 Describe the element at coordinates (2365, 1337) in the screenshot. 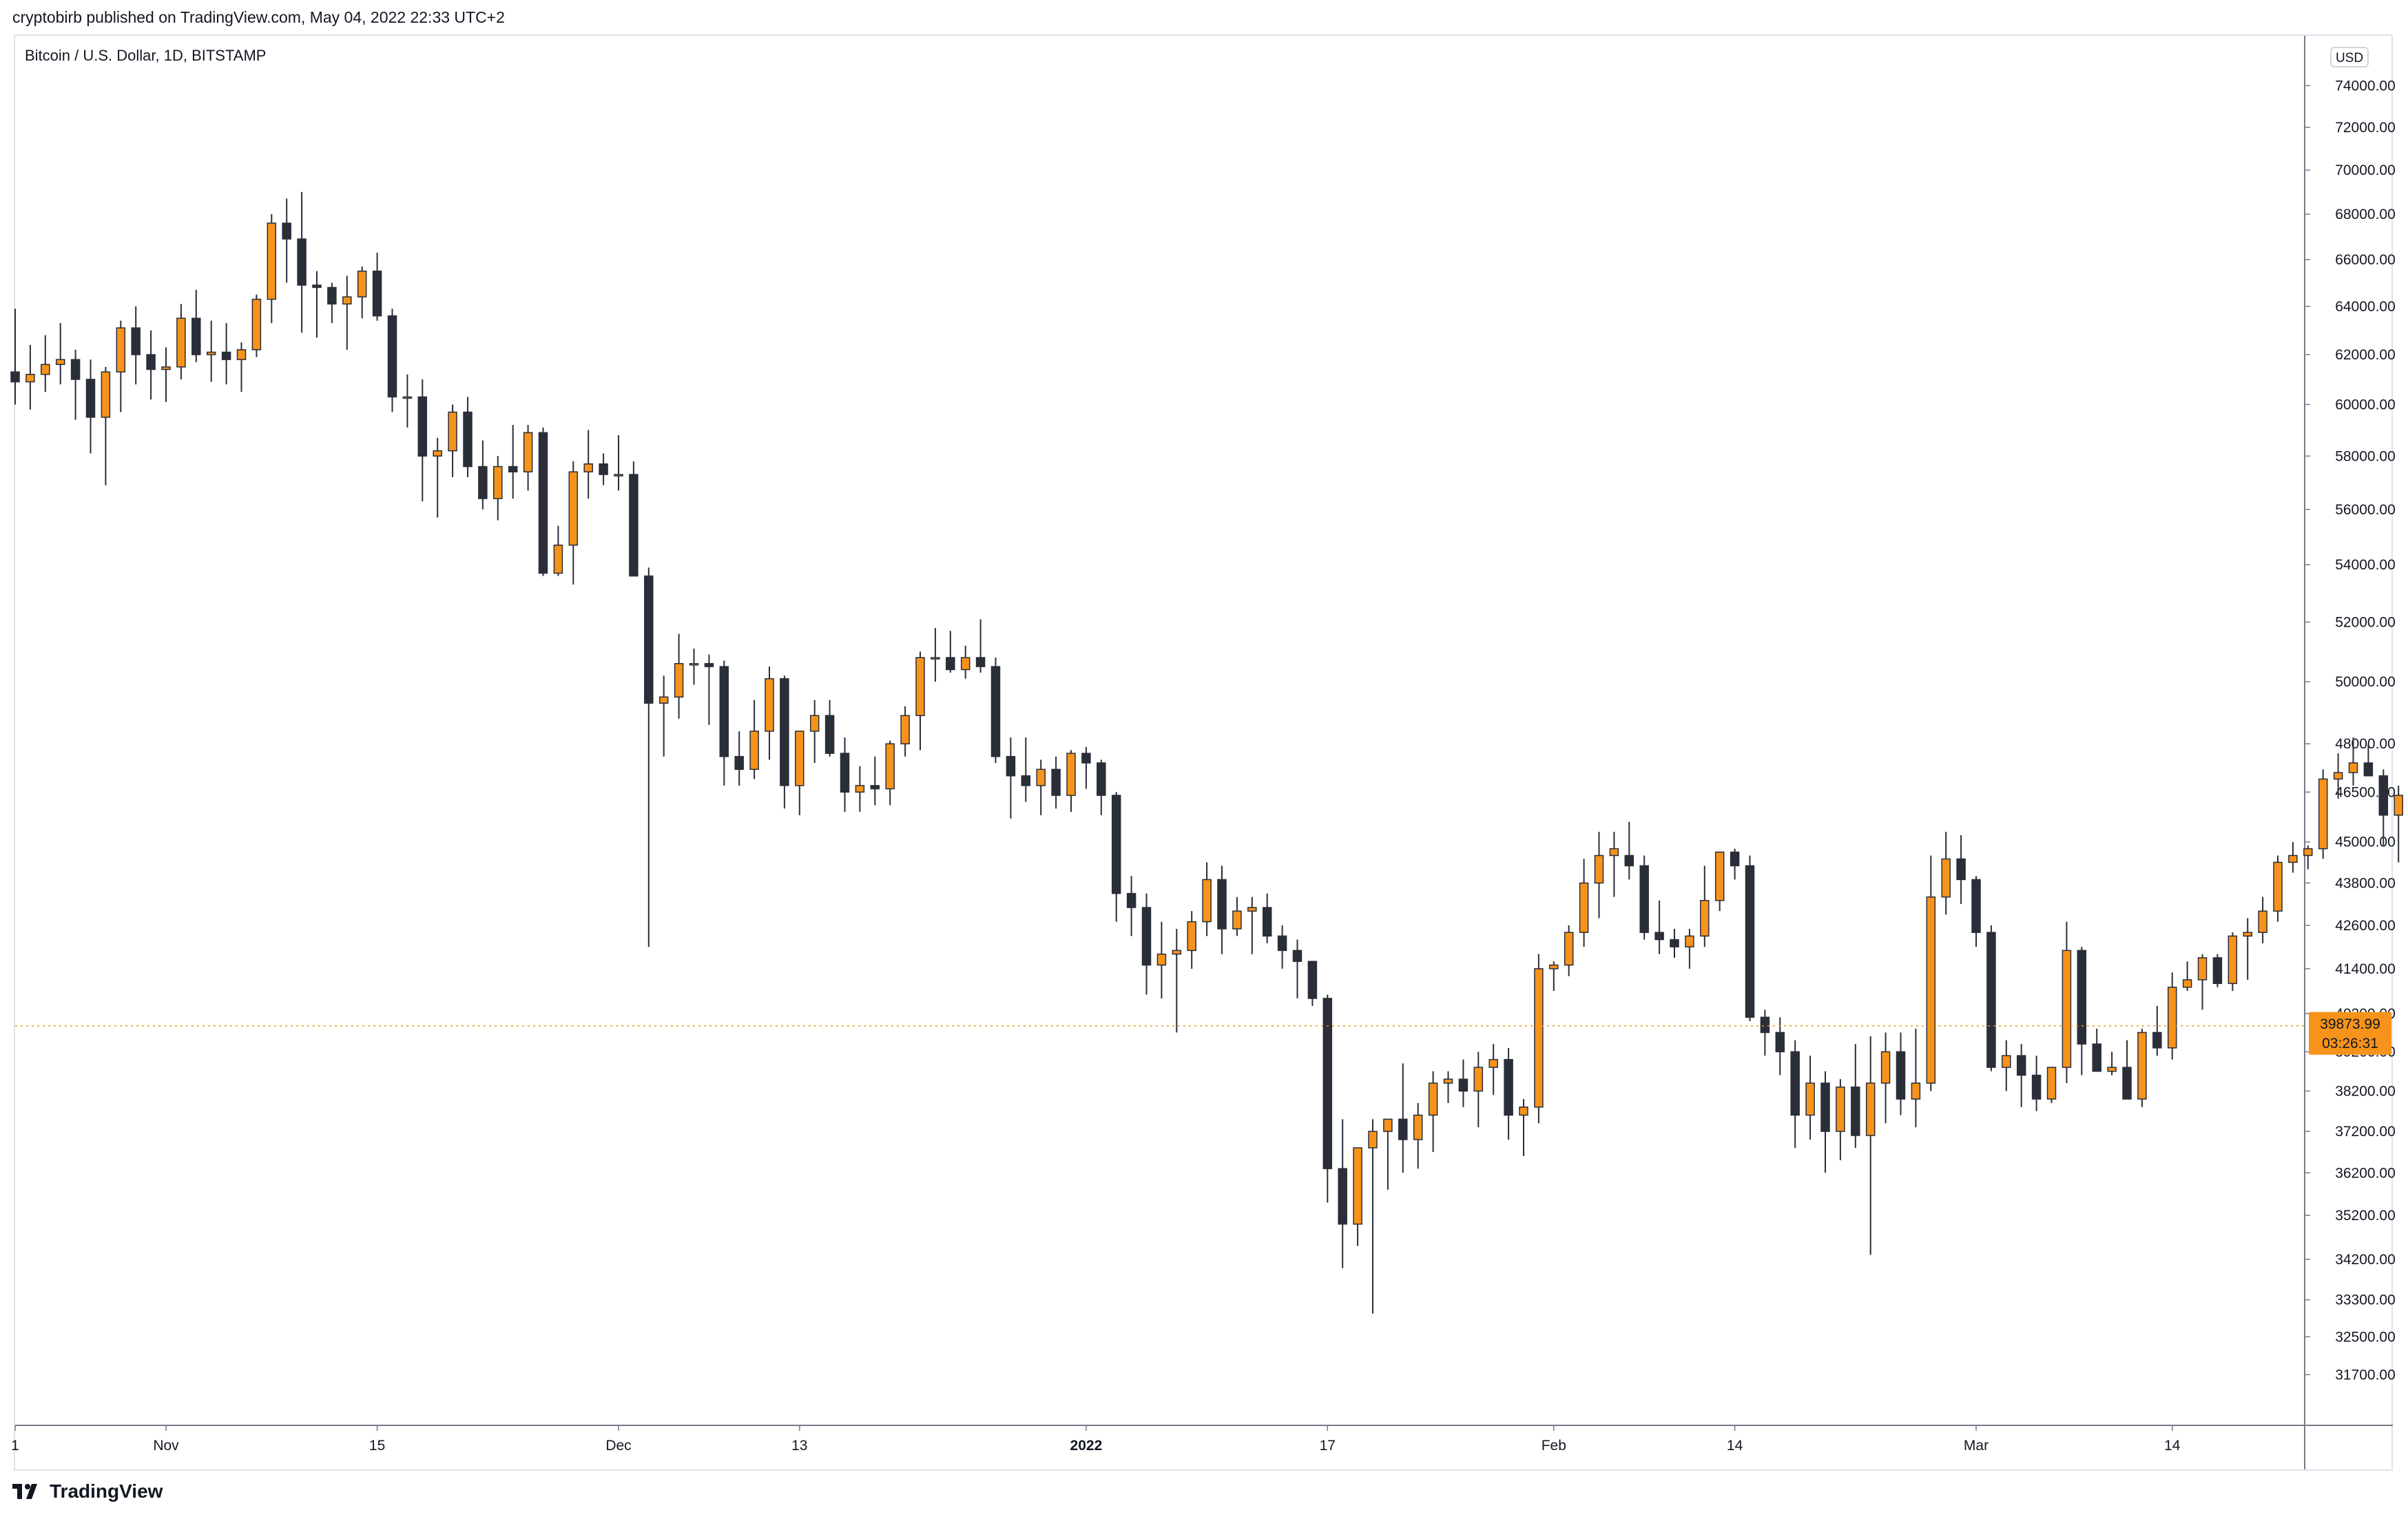

I see `price-tick-label: 32500.00` at that location.